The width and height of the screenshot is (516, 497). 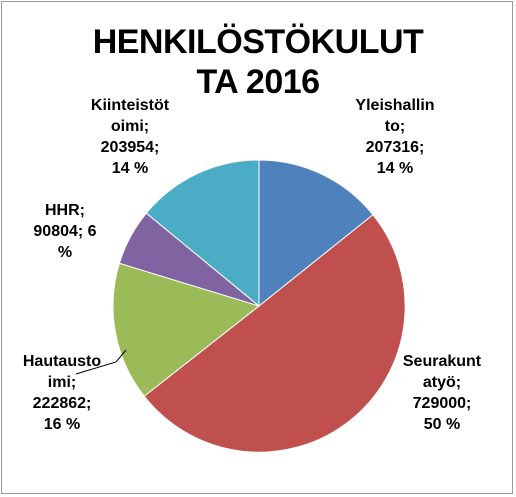 I want to click on chart-title-line-2: TA 2016, so click(x=258, y=82).